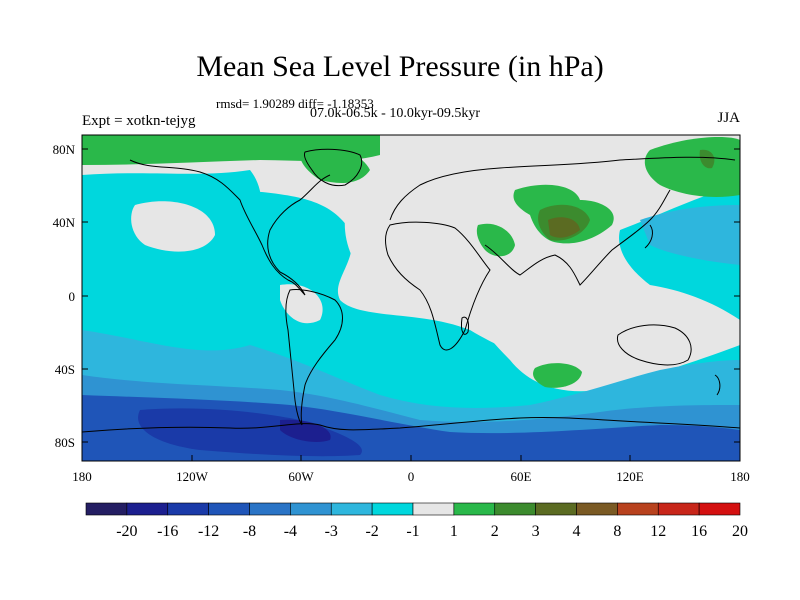  What do you see at coordinates (707, 159) in the screenshot?
I see `field-darkgreen-siberia` at bounding box center [707, 159].